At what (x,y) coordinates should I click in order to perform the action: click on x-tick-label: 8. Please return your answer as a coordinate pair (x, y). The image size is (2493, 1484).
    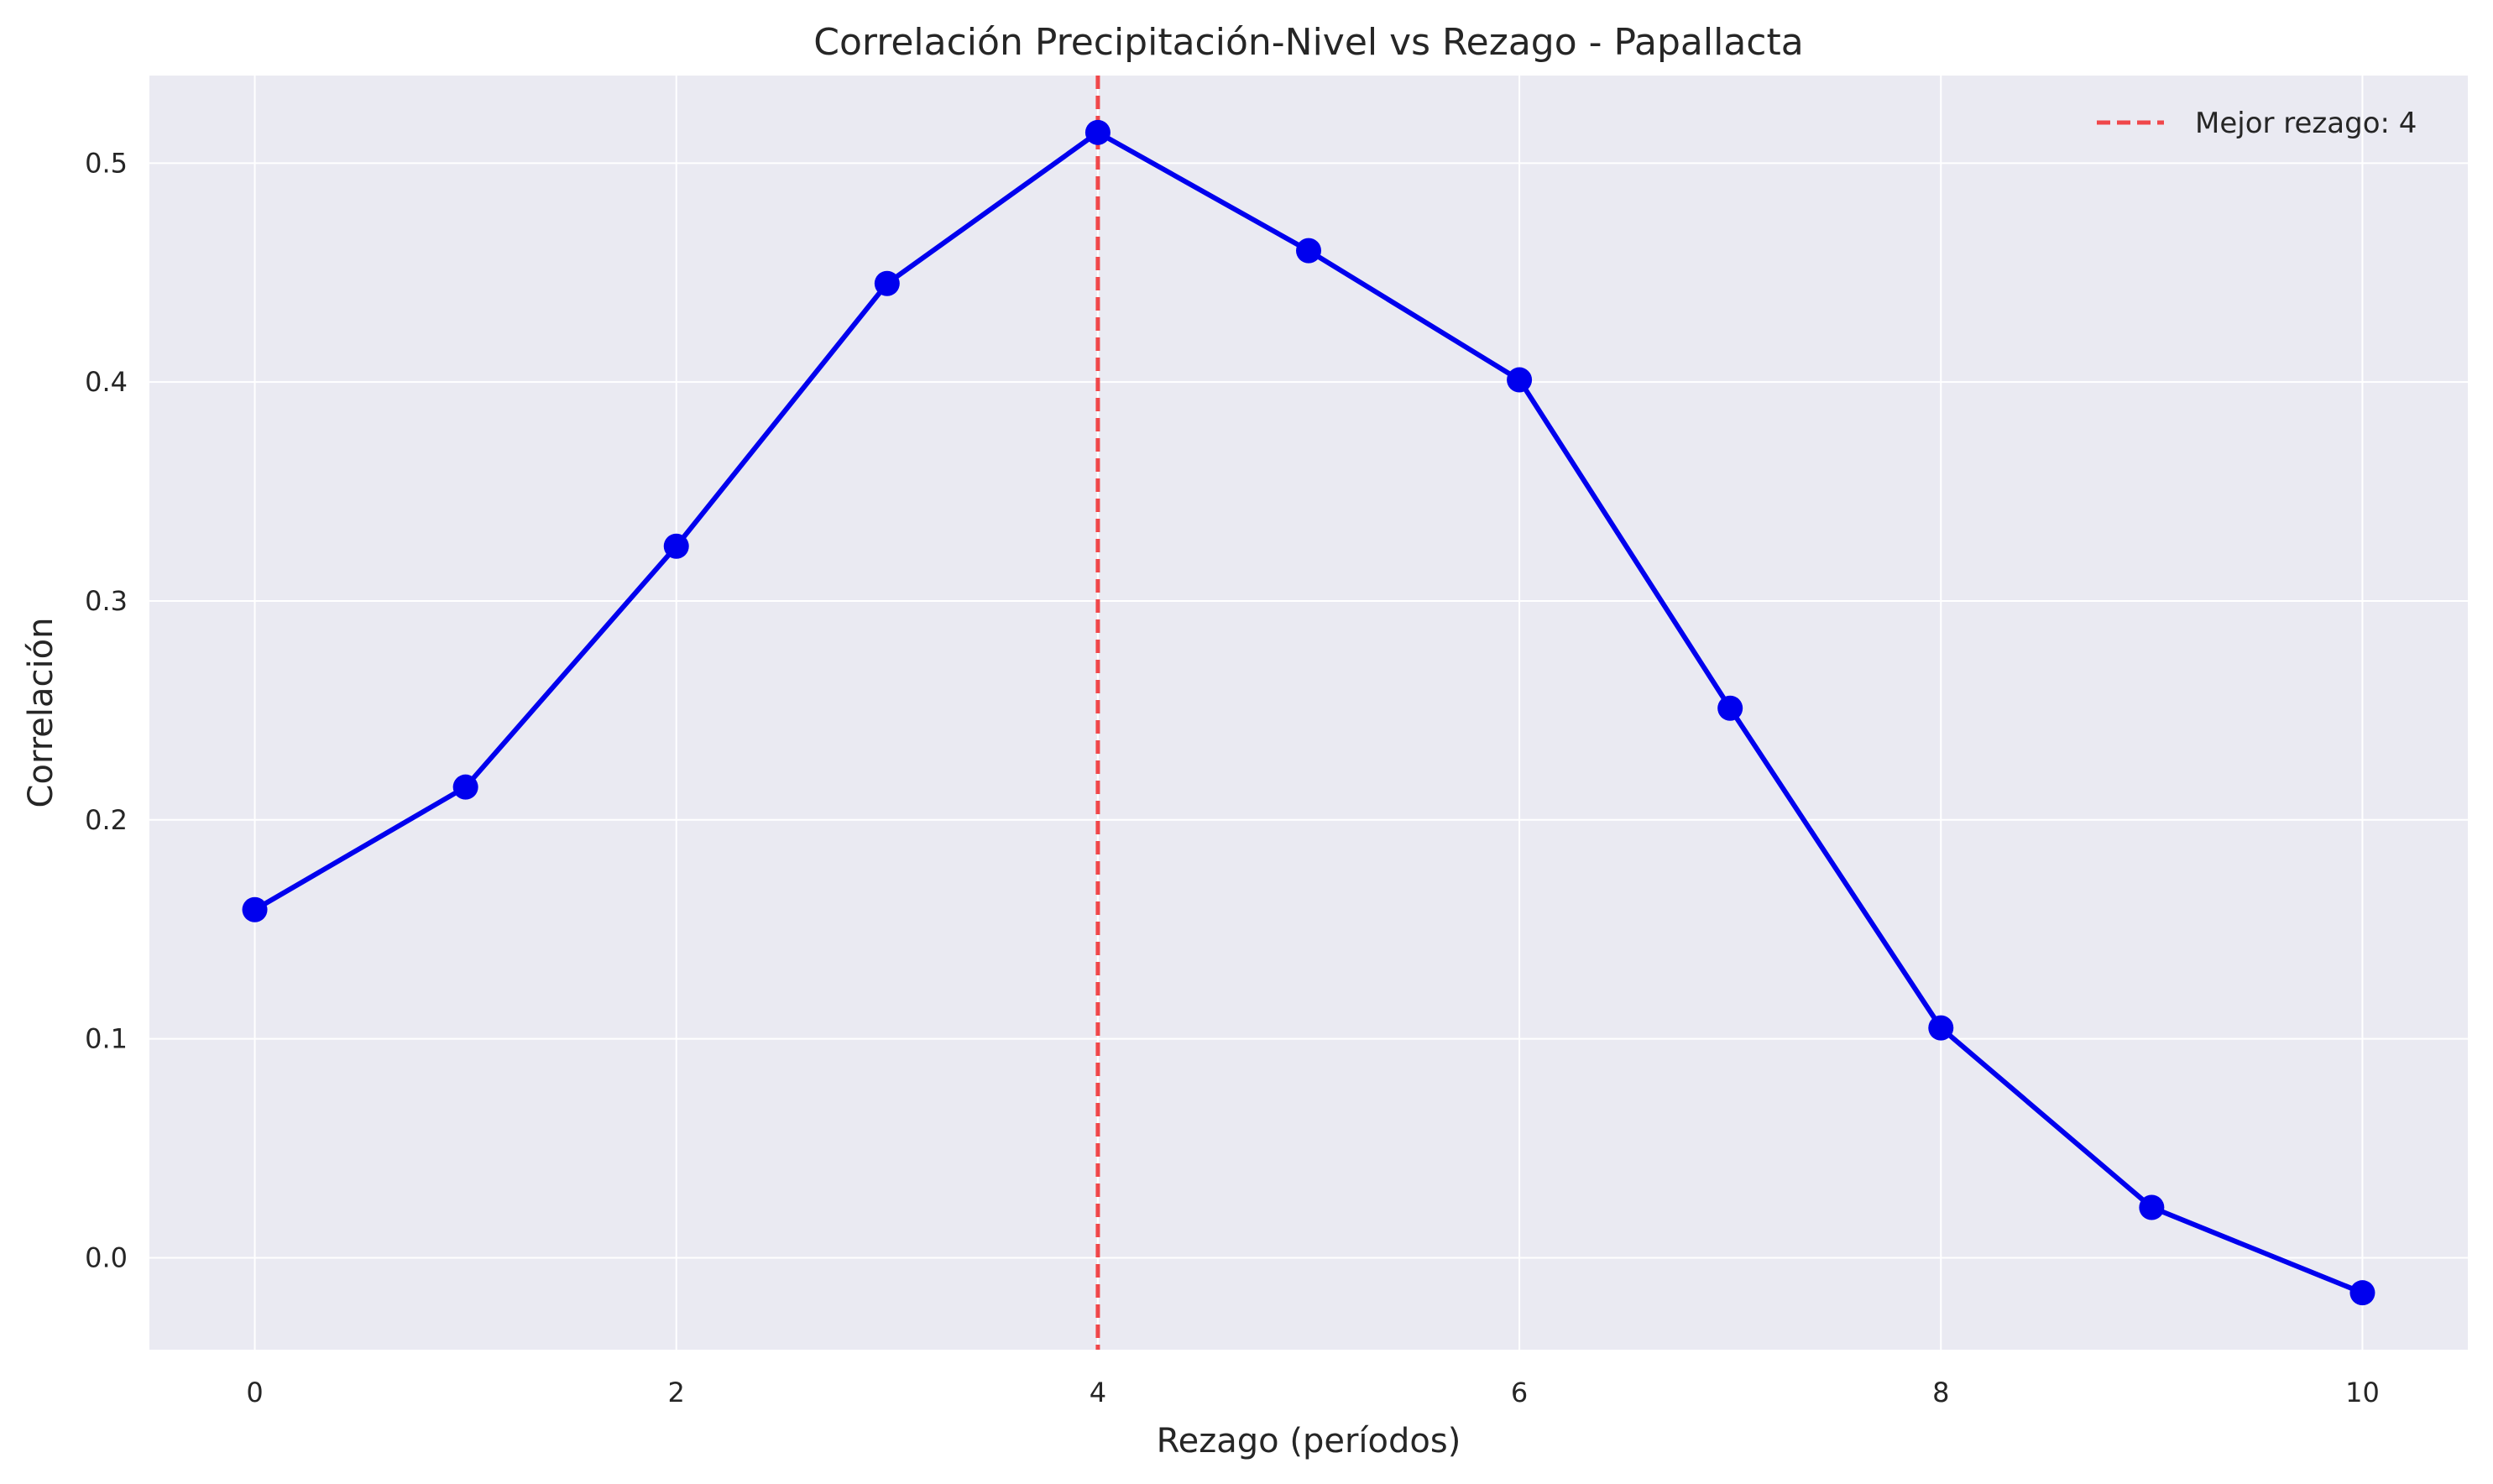
    Looking at the image, I should click on (1940, 1392).